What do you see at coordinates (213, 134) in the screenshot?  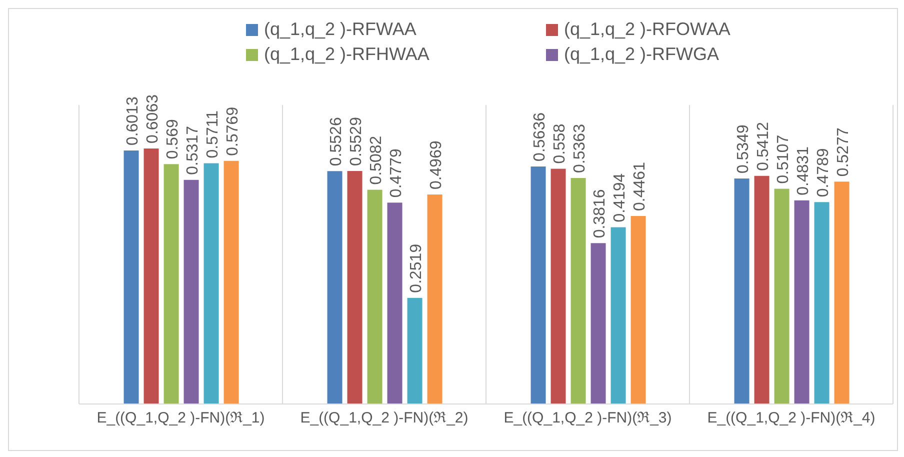 I see `data-label: 0.5711` at bounding box center [213, 134].